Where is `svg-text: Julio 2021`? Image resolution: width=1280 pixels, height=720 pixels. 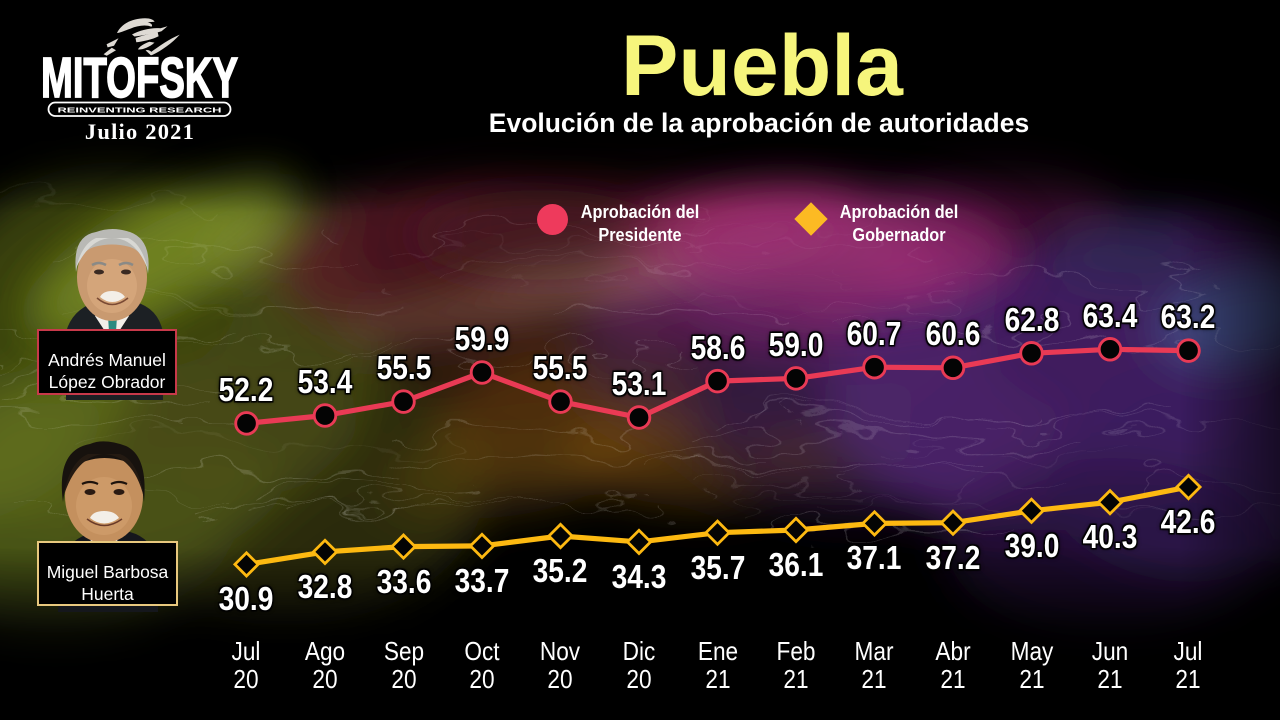 svg-text: Julio 2021 is located at coordinates (140, 131).